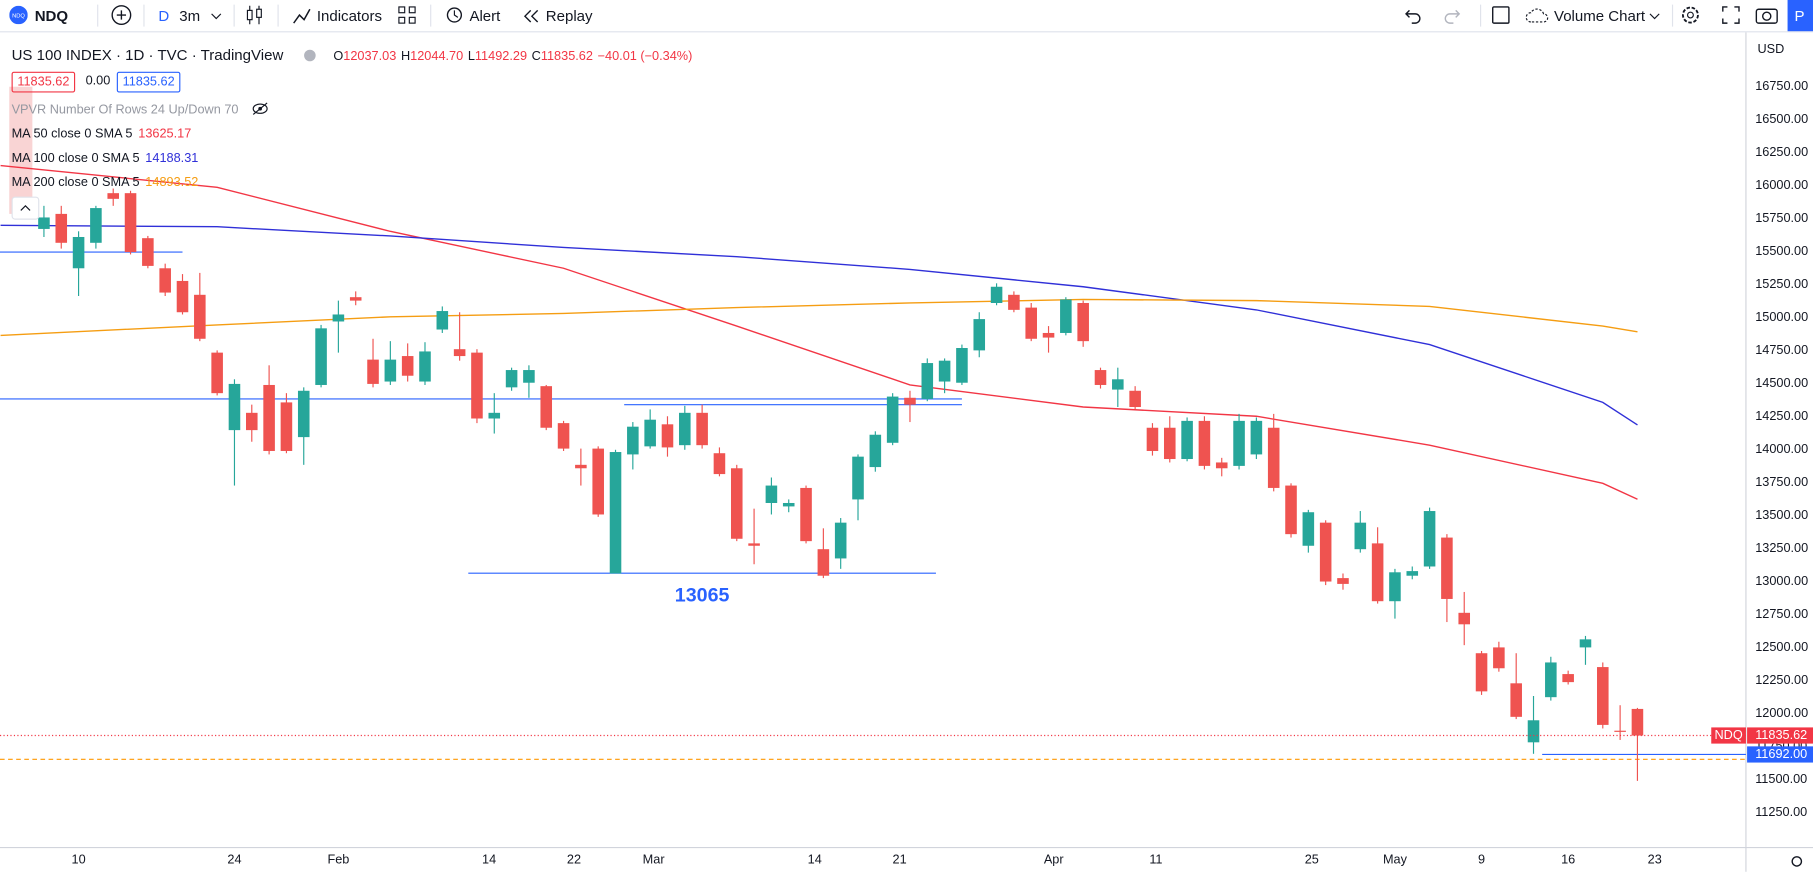  What do you see at coordinates (407, 15) in the screenshot?
I see `templates-button` at bounding box center [407, 15].